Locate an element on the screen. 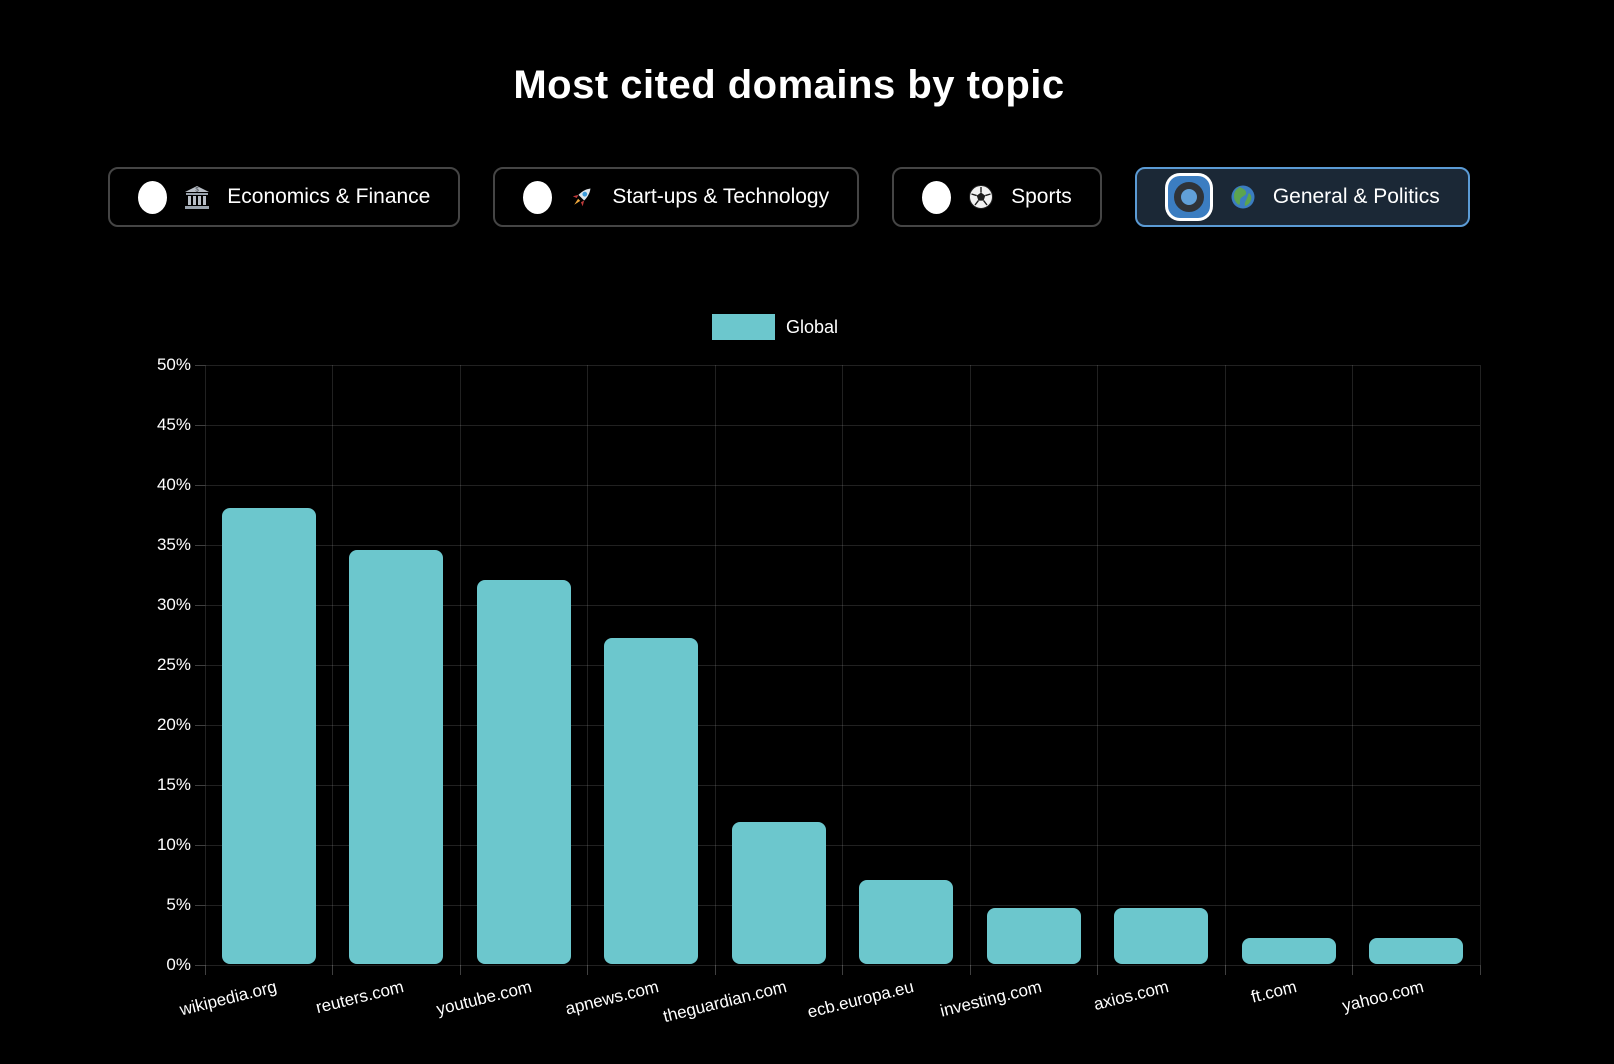 The image size is (1614, 1064). bar-theguardian-com is located at coordinates (778, 893).